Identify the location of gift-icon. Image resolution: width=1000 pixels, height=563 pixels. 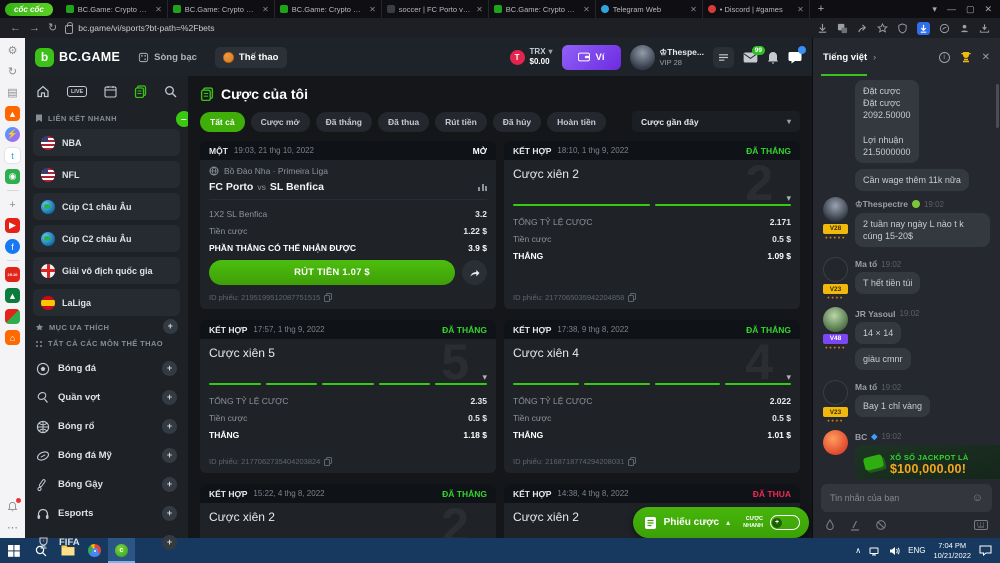
(12, 316).